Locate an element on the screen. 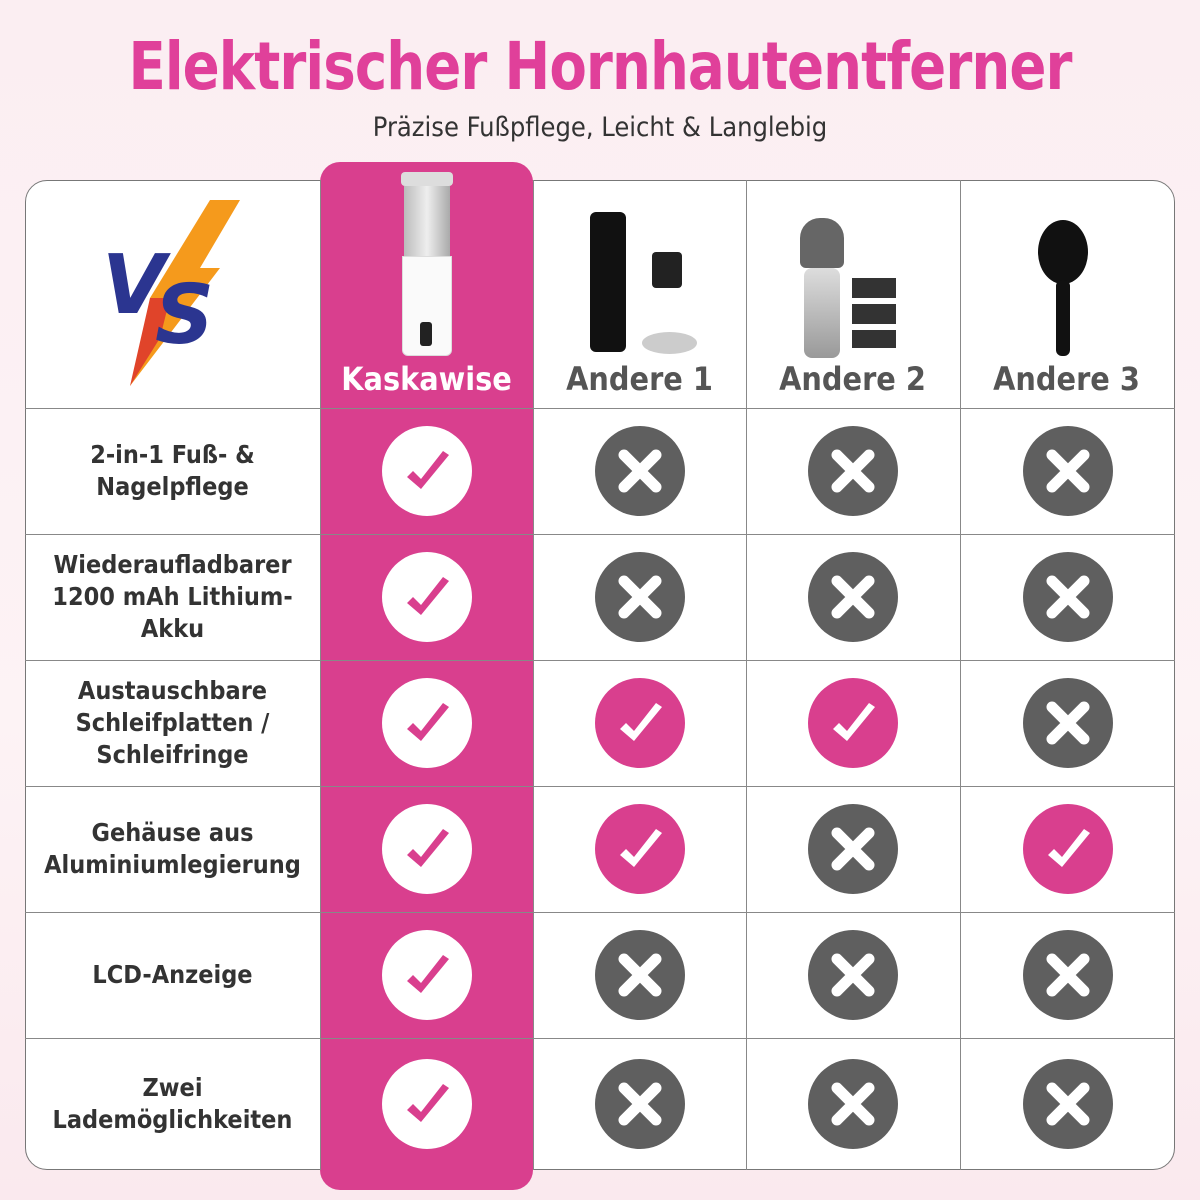 This screenshot has height=1200, width=1200. feature-label: Zwei Lademöglichkeiten is located at coordinates (172, 1103).